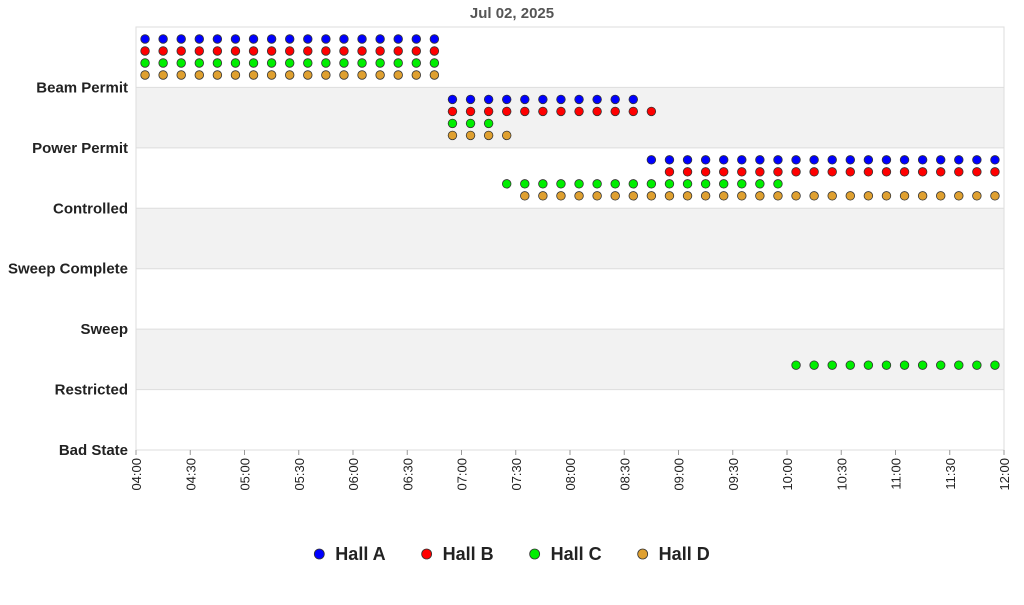  I want to click on legend-label: Hall B, so click(468, 554).